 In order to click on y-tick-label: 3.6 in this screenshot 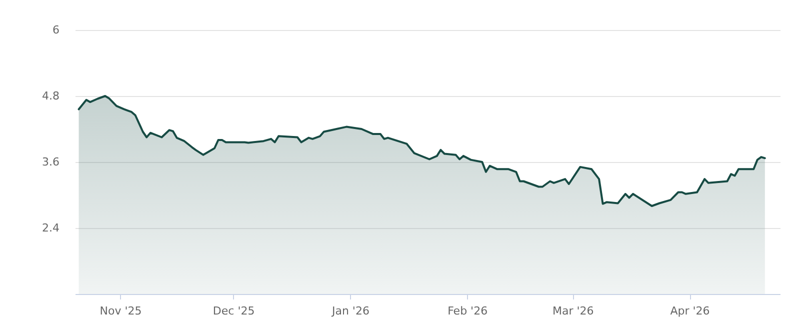, I will do `click(51, 162)`.